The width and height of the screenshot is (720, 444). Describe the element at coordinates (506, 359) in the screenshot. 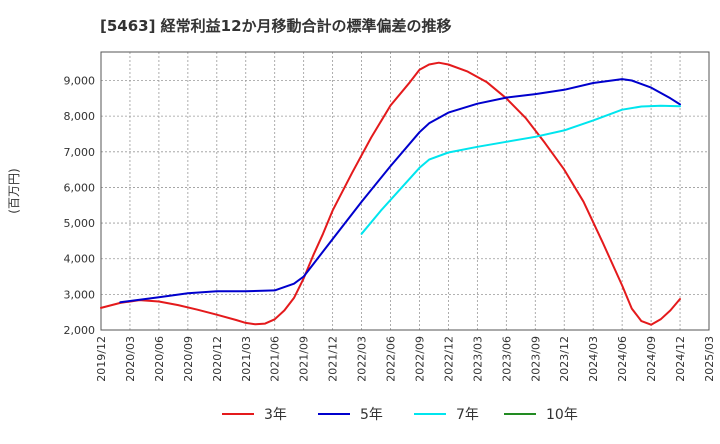

I see `x-tick-label: 2023/06` at that location.